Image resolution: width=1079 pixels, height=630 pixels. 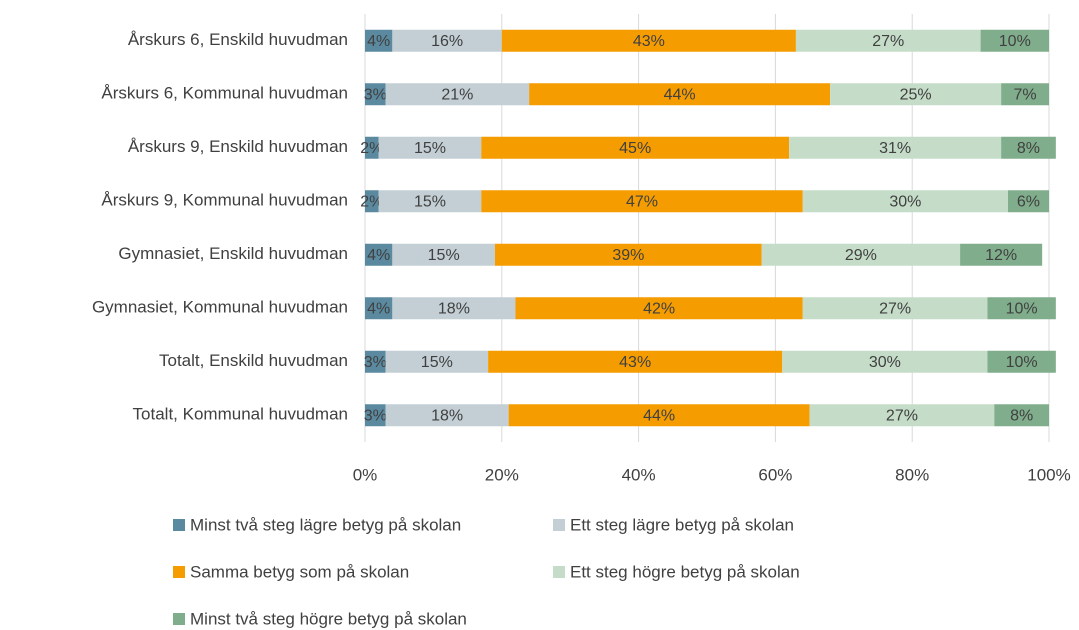 I want to click on value-label: 21%, so click(x=457, y=94).